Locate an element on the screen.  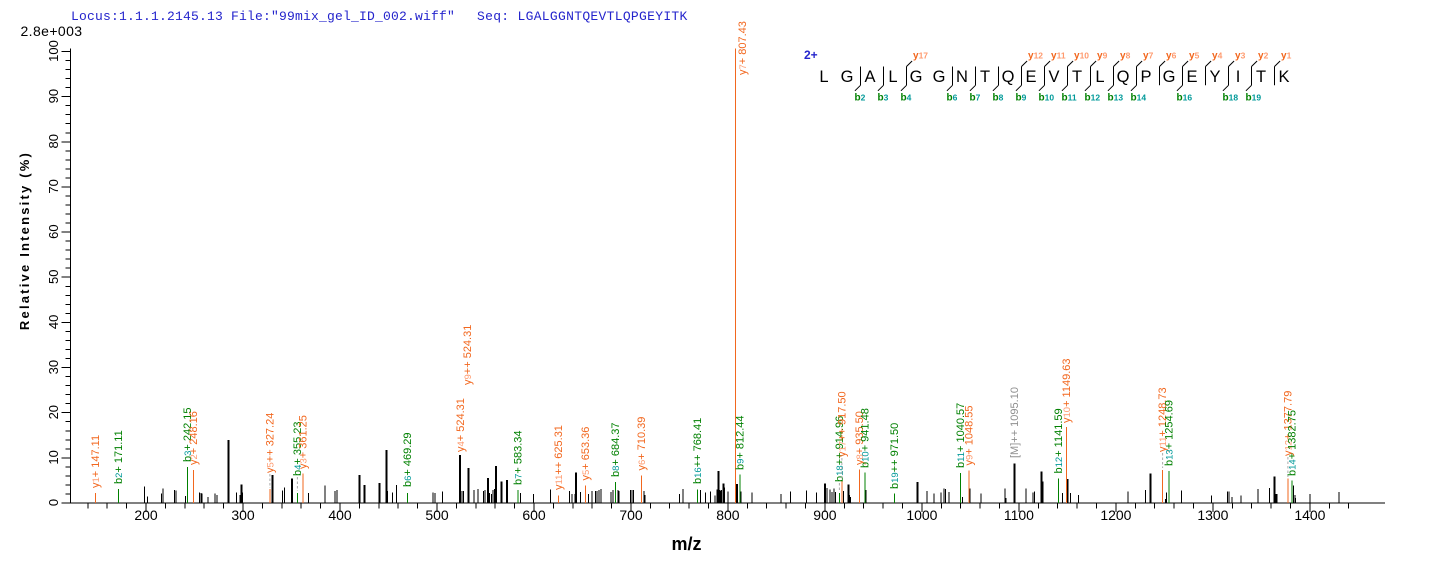
svg-text: 800 is located at coordinates (728, 515).